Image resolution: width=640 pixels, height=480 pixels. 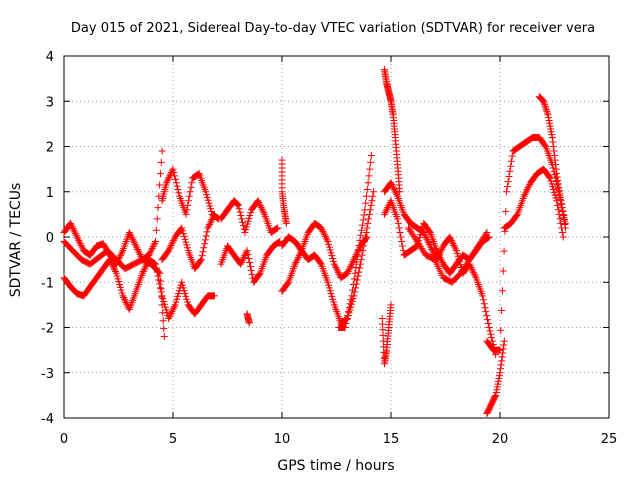 What do you see at coordinates (173, 439) in the screenshot?
I see `x-tick-label: 5` at bounding box center [173, 439].